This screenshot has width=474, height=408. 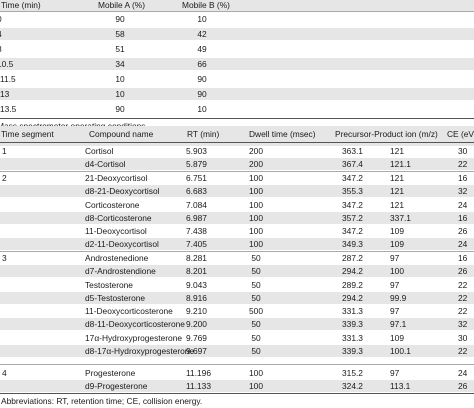 What do you see at coordinates (386, 134) in the screenshot?
I see `header-ion: Precursor-Product ion (m/z)` at bounding box center [386, 134].